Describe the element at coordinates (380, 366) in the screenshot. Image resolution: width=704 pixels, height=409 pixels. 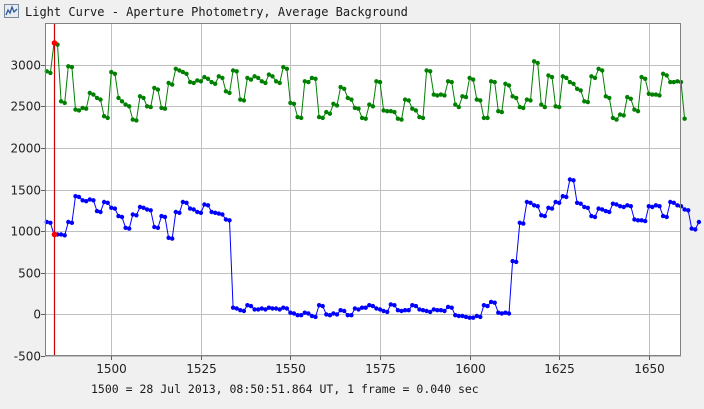
I see `x-axis: 1500 1525 1550 1575 1600 1625 1650` at that location.